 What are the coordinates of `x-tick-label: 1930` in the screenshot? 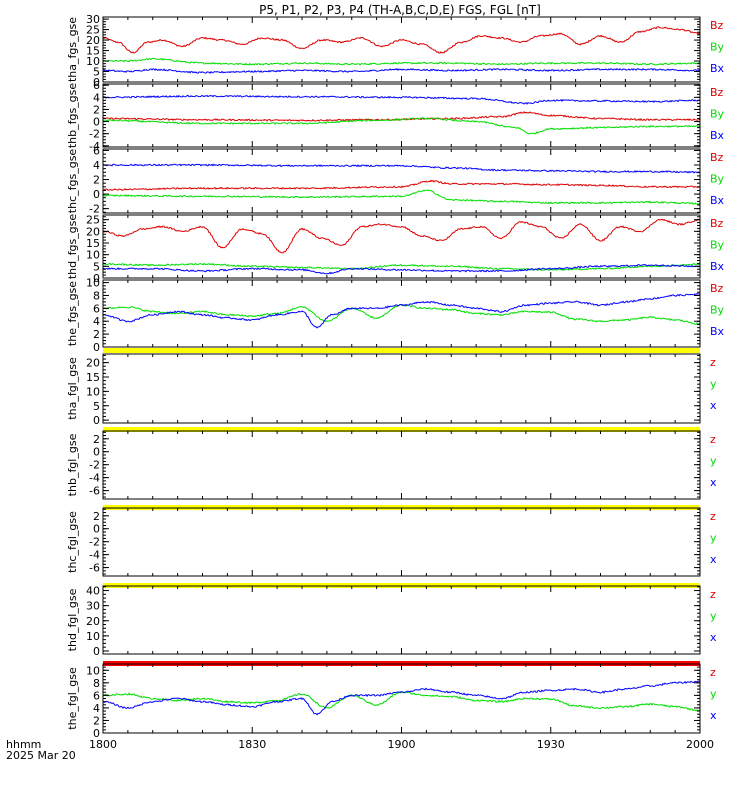 It's located at (551, 744).